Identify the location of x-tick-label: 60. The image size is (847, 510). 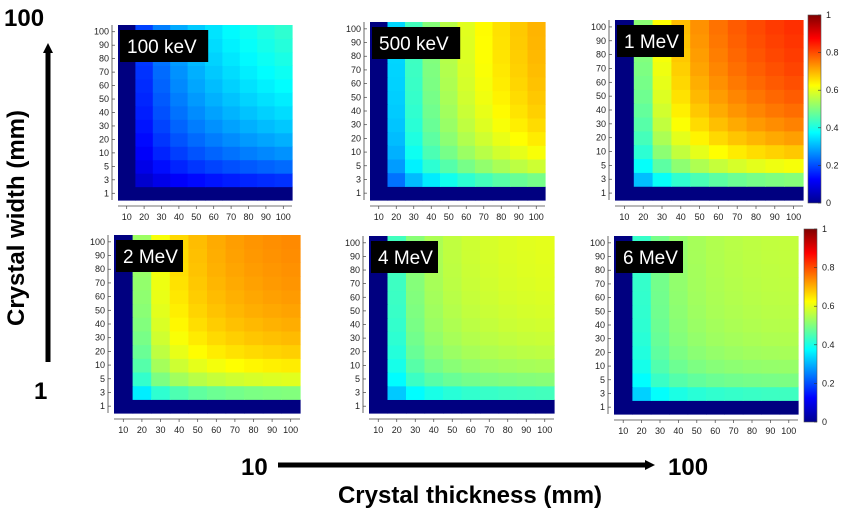
(715, 431).